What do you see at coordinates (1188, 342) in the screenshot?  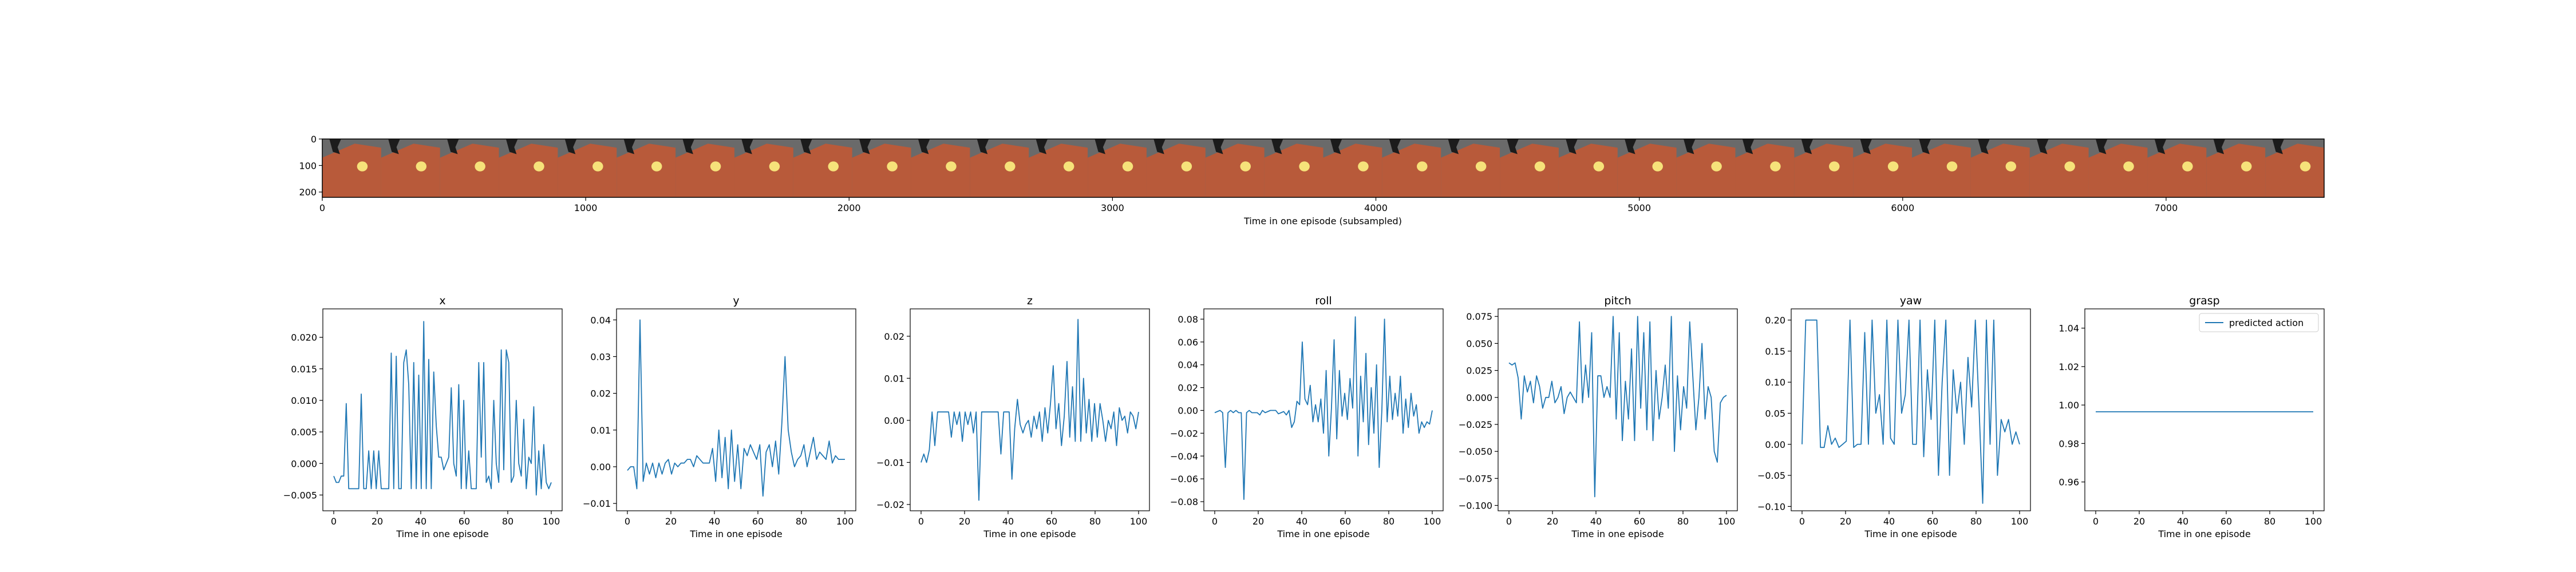 I see `y-tick-label: 0.06` at bounding box center [1188, 342].